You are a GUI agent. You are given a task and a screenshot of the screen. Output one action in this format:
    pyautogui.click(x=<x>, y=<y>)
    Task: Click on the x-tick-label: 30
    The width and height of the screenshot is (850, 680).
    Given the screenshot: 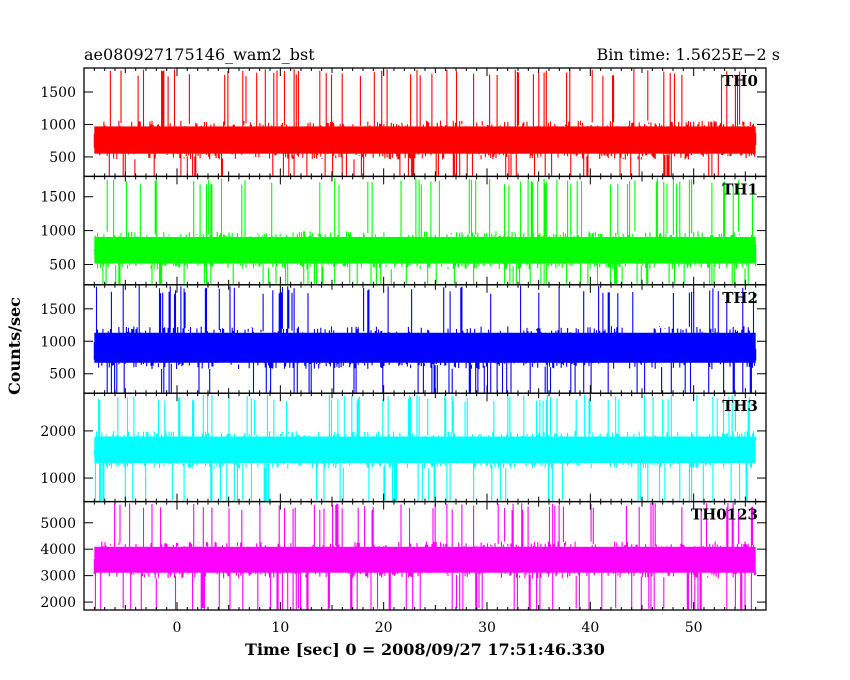 What is the action you would take?
    pyautogui.click(x=487, y=628)
    